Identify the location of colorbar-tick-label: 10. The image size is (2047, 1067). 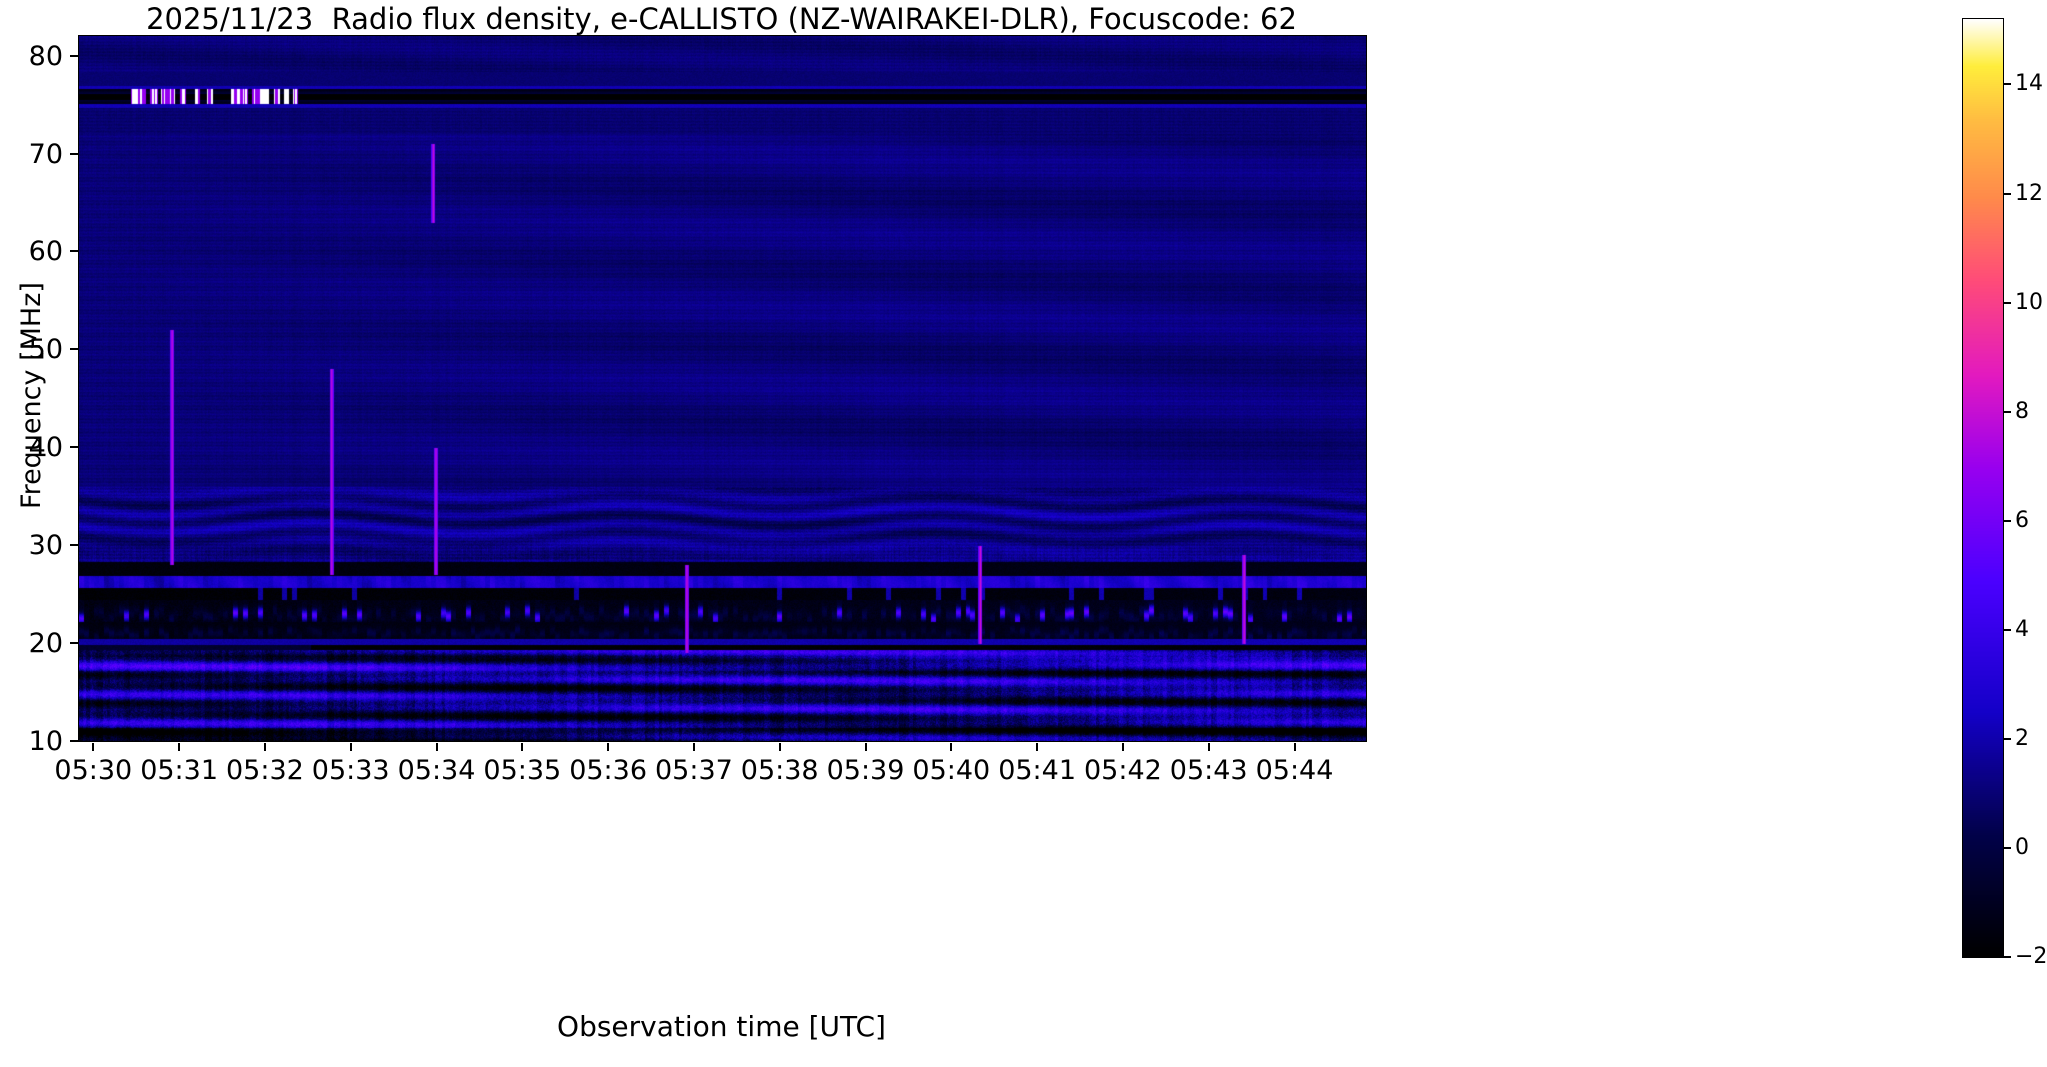
(2029, 302).